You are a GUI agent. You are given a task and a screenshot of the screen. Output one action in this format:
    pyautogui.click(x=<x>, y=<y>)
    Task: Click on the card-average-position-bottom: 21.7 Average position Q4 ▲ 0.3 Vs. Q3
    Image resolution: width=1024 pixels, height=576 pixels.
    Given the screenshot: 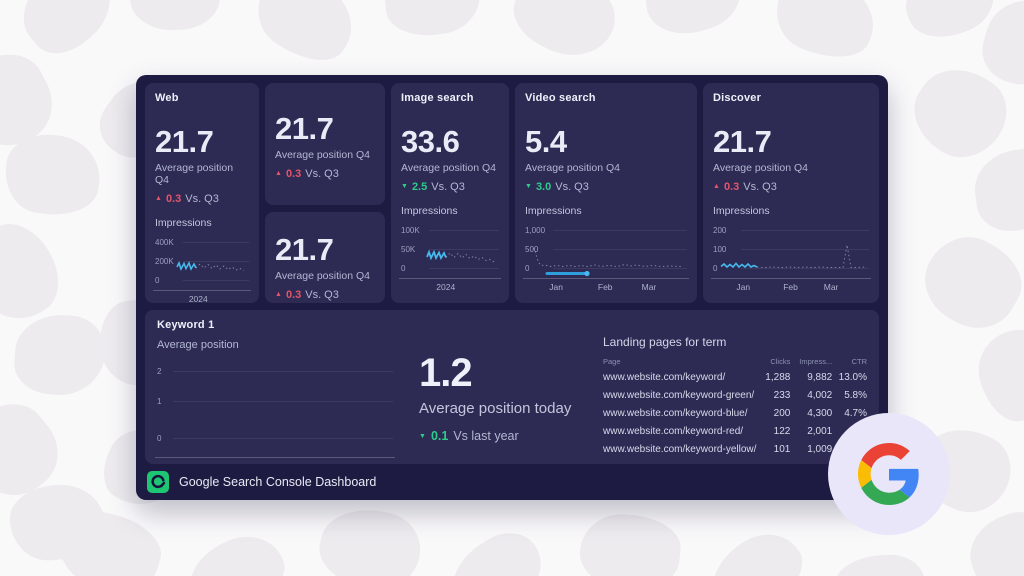 What is the action you would take?
    pyautogui.click(x=325, y=257)
    